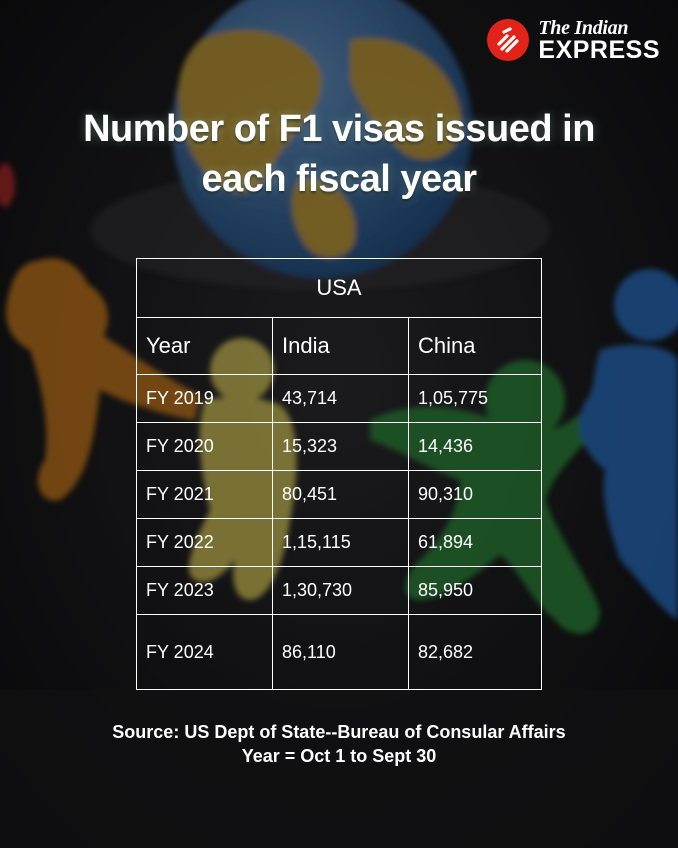  I want to click on cell-year: FY 2024, so click(204, 652).